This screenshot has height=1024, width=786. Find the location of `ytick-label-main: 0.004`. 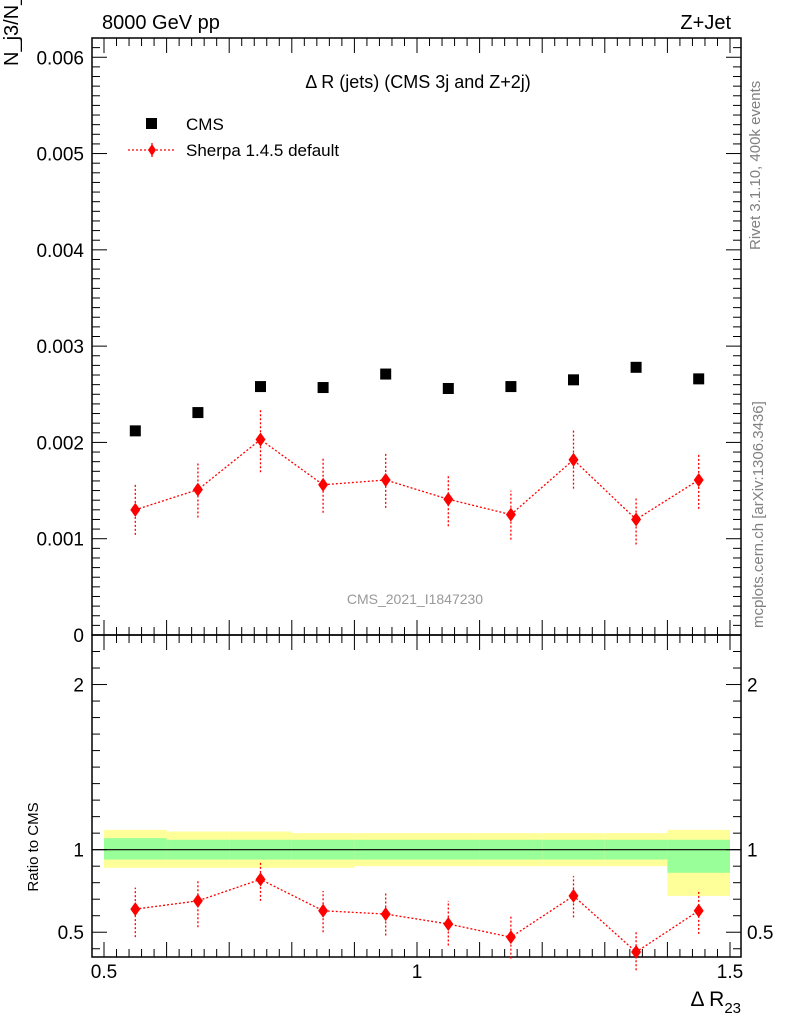

ytick-label-main: 0.004 is located at coordinates (60, 251).